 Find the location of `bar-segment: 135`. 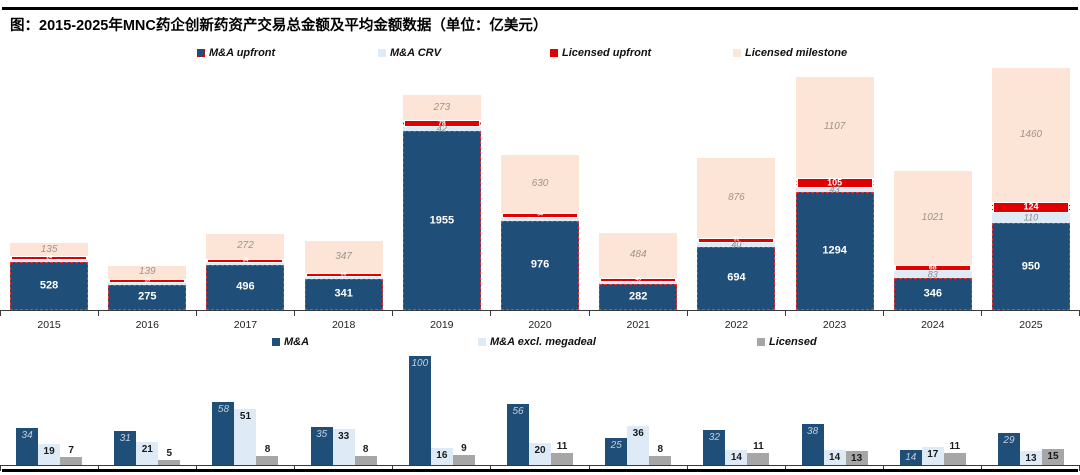

bar-segment: 135 is located at coordinates (49, 249).